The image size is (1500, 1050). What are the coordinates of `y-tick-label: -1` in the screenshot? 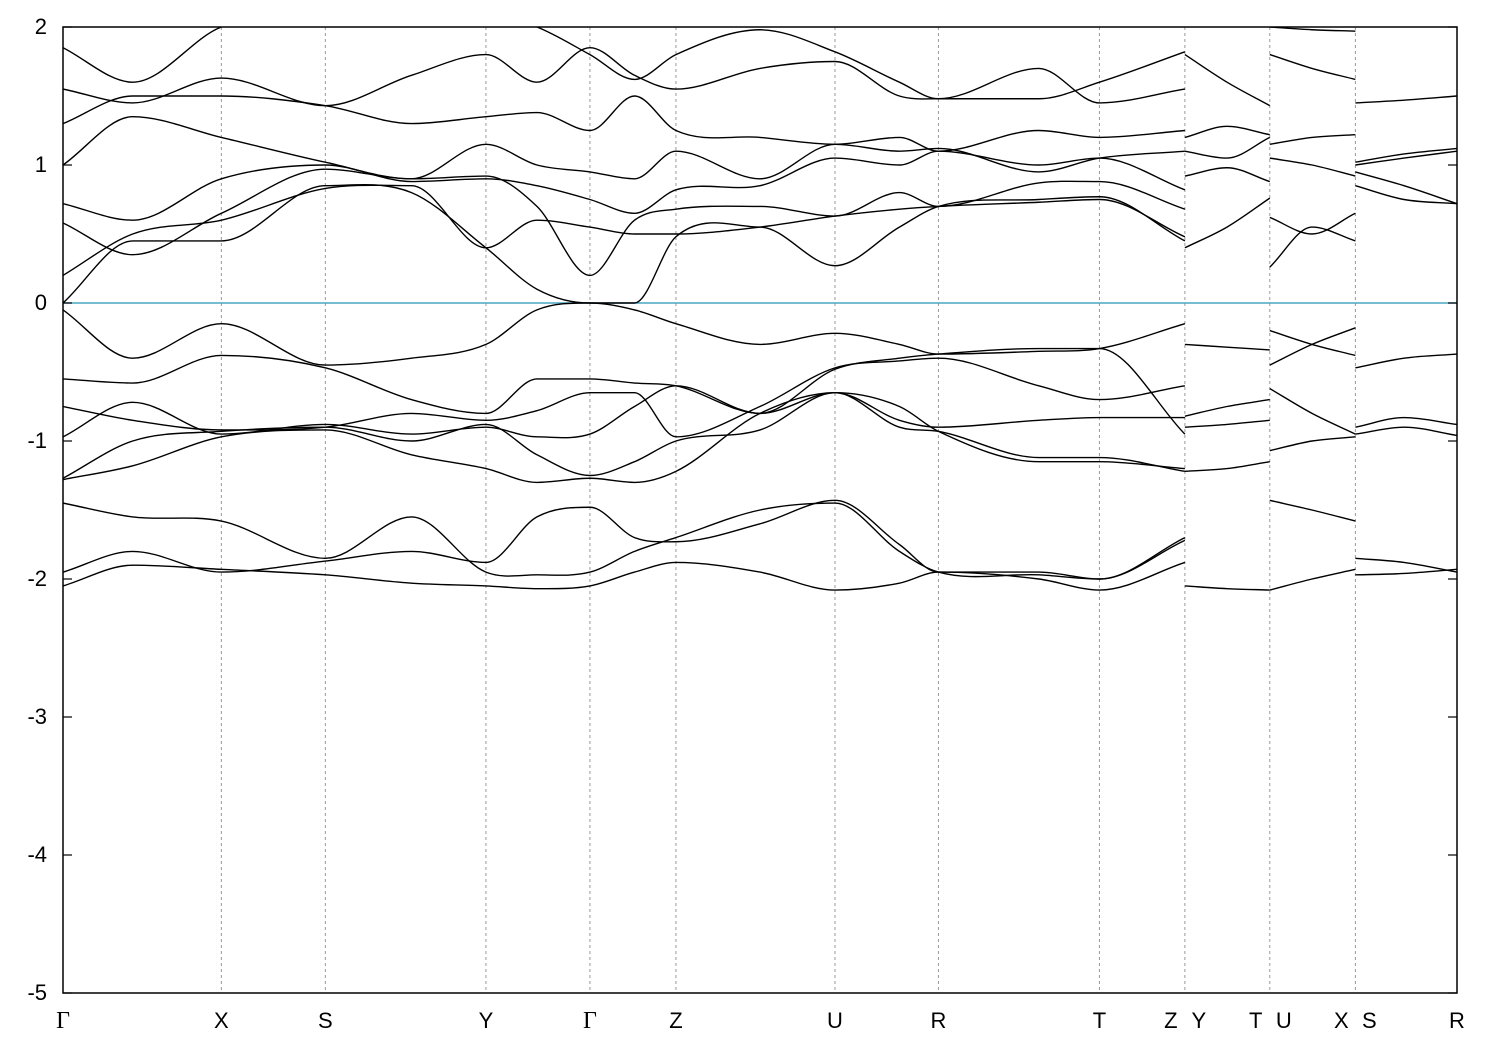 It's located at (37, 440).